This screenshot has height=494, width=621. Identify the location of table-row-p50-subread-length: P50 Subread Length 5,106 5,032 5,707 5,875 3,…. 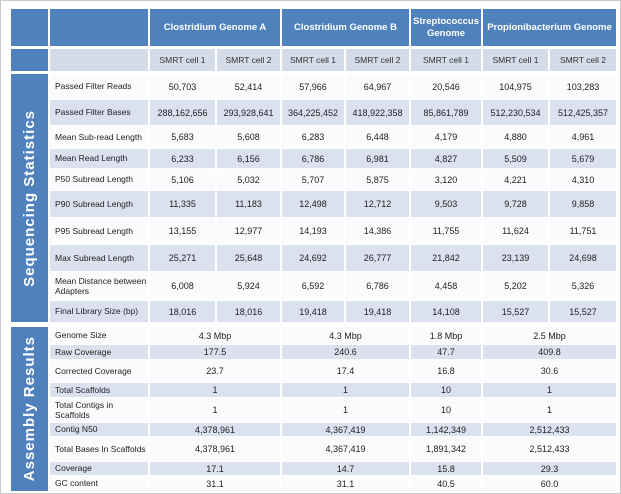
(333, 179).